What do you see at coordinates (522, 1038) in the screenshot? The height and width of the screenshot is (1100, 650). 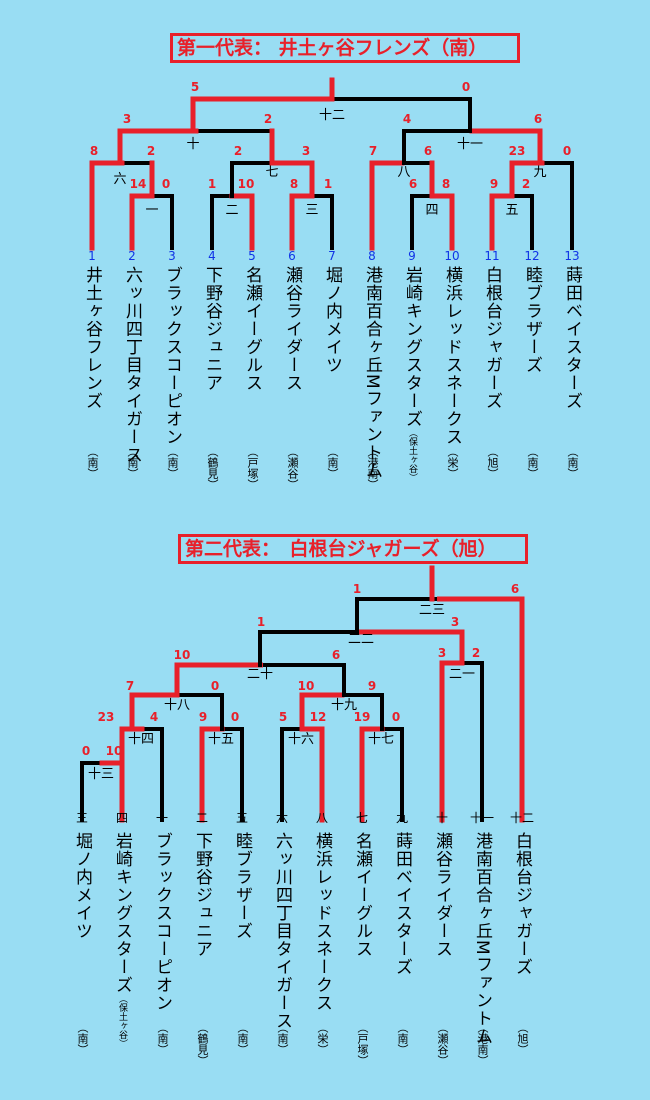 I see `bracket2-team-region: （旭）` at bounding box center [522, 1038].